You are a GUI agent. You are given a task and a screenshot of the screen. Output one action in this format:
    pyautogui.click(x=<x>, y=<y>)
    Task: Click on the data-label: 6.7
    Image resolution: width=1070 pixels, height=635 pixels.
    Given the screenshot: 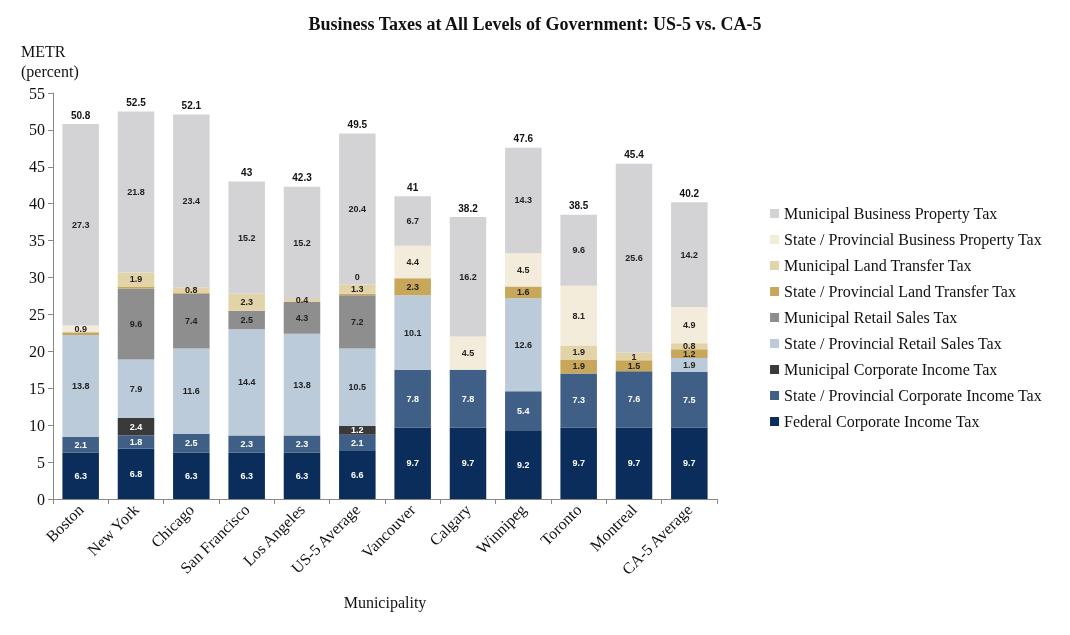 What is the action you would take?
    pyautogui.click(x=412, y=221)
    